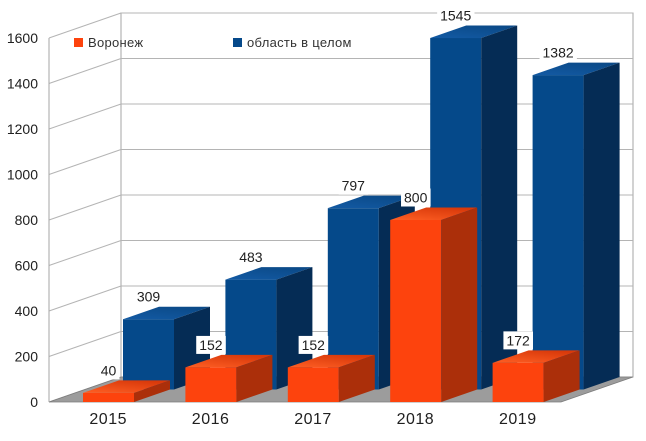  I want to click on value-label-group: 172, so click(518, 340).